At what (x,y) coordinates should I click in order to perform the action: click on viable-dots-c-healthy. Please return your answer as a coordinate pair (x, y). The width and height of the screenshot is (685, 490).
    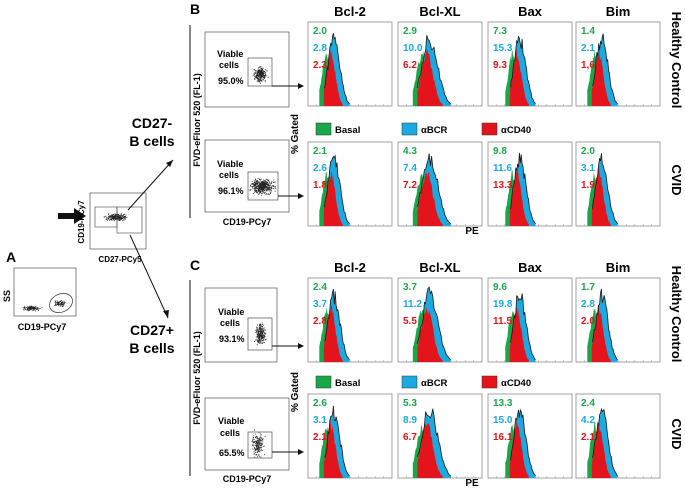
    Looking at the image, I should click on (260, 334).